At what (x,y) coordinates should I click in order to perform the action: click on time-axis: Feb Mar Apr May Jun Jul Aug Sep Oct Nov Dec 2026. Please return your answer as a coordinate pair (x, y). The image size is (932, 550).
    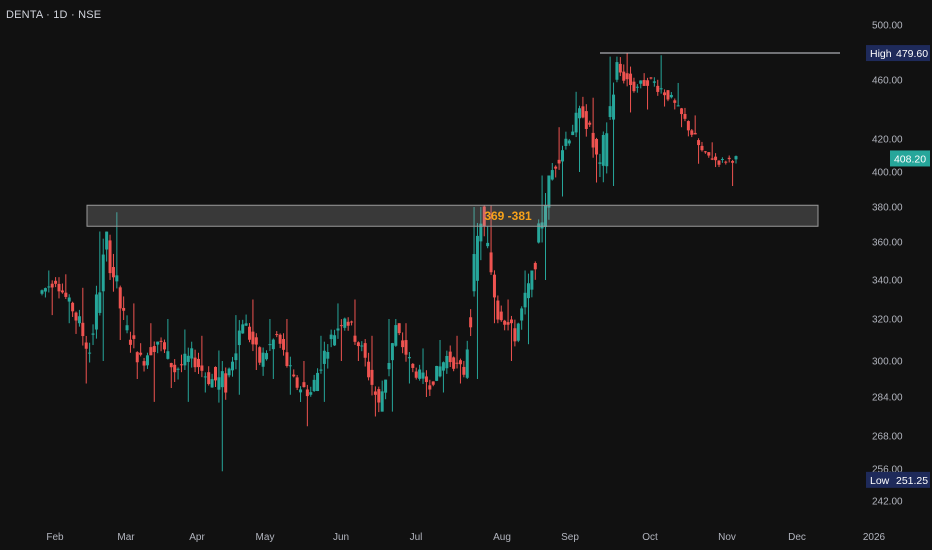
    Looking at the image, I should click on (465, 537).